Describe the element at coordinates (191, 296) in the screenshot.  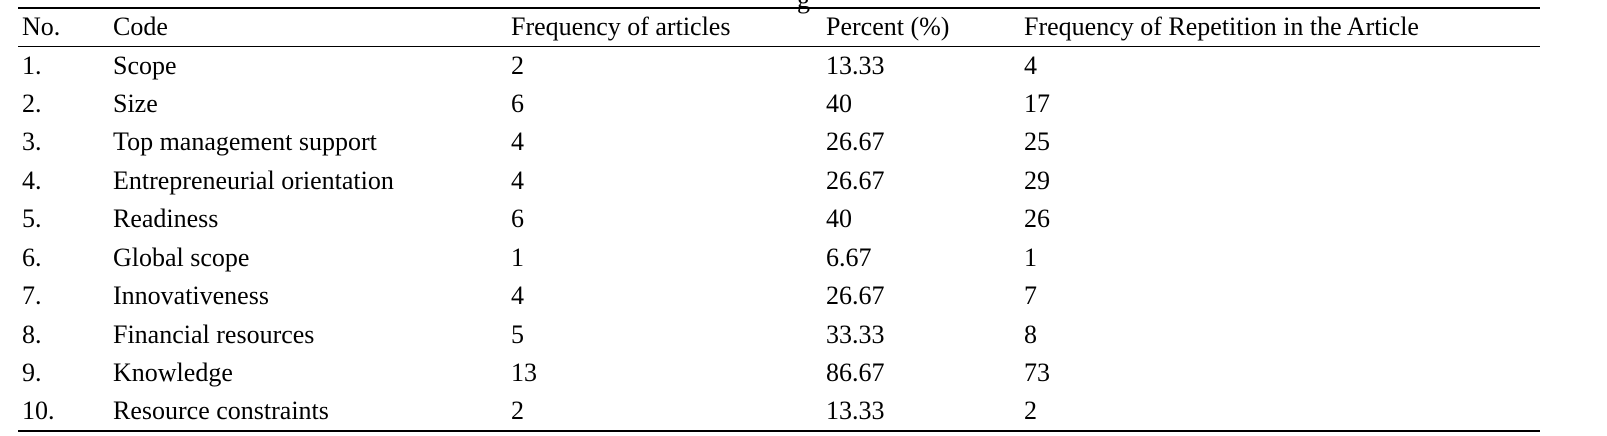
I see `cell-code: Innovativeness` at that location.